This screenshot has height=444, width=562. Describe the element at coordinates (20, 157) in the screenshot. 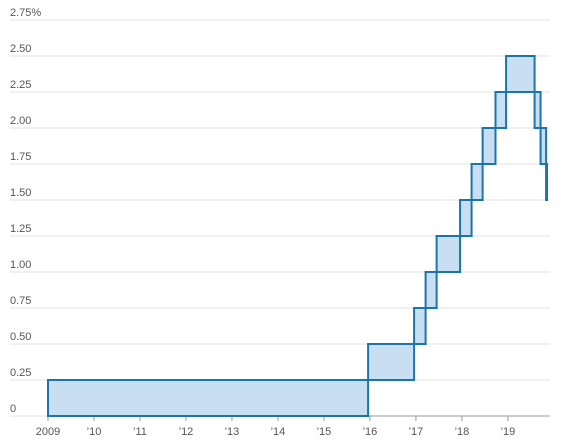

I see `y-tick-label: 1.75` at that location.